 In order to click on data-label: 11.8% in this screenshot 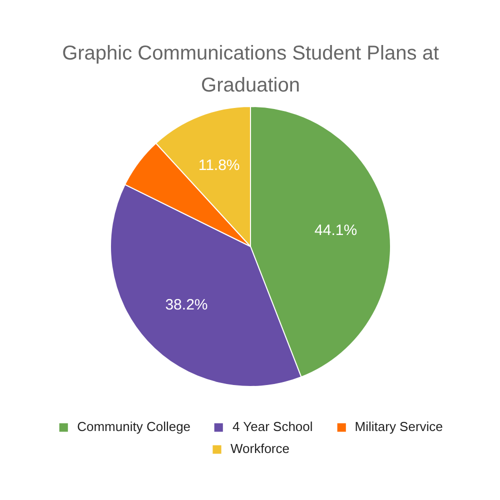, I will do `click(219, 165)`.